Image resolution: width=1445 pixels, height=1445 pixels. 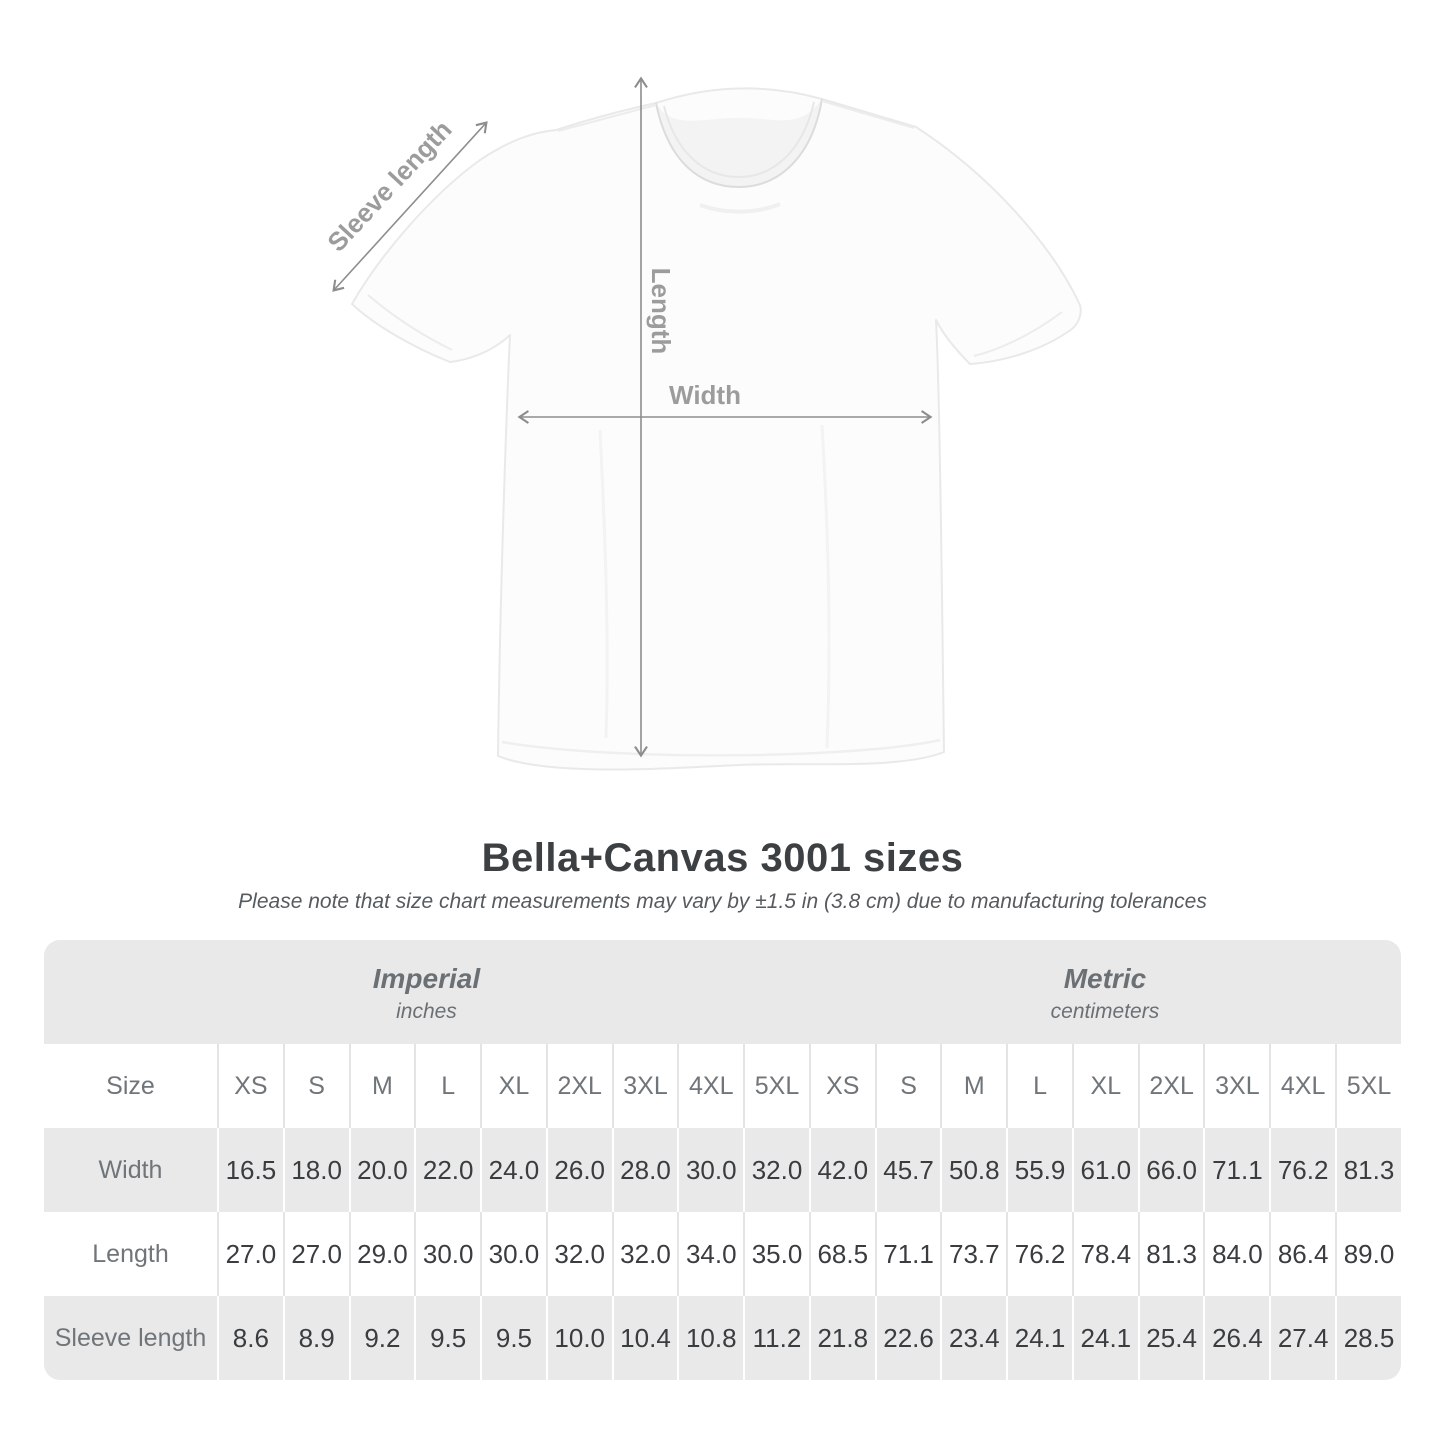 What do you see at coordinates (1236, 1170) in the screenshot?
I see `value-cell-metric-3xl: 71.1` at bounding box center [1236, 1170].